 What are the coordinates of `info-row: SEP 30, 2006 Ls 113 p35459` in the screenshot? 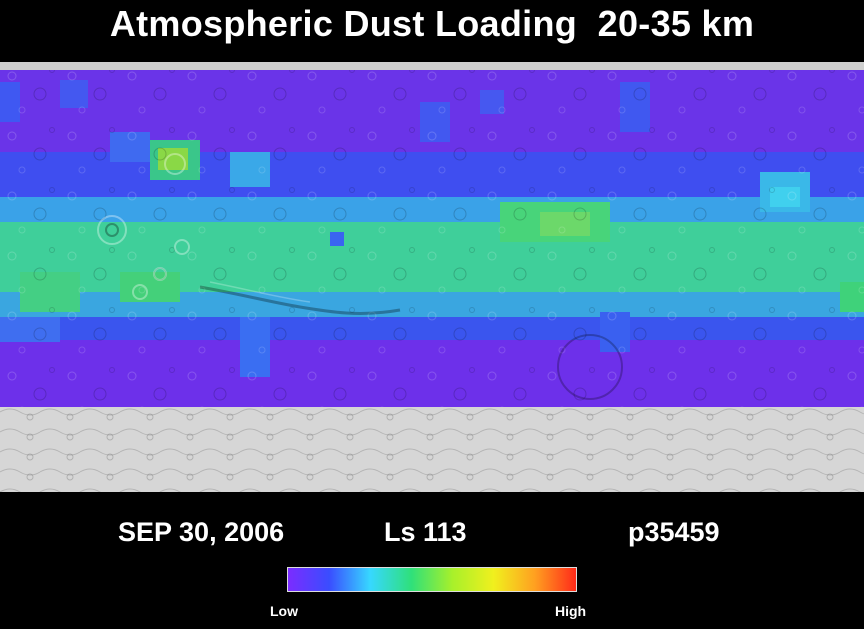 It's located at (432, 532).